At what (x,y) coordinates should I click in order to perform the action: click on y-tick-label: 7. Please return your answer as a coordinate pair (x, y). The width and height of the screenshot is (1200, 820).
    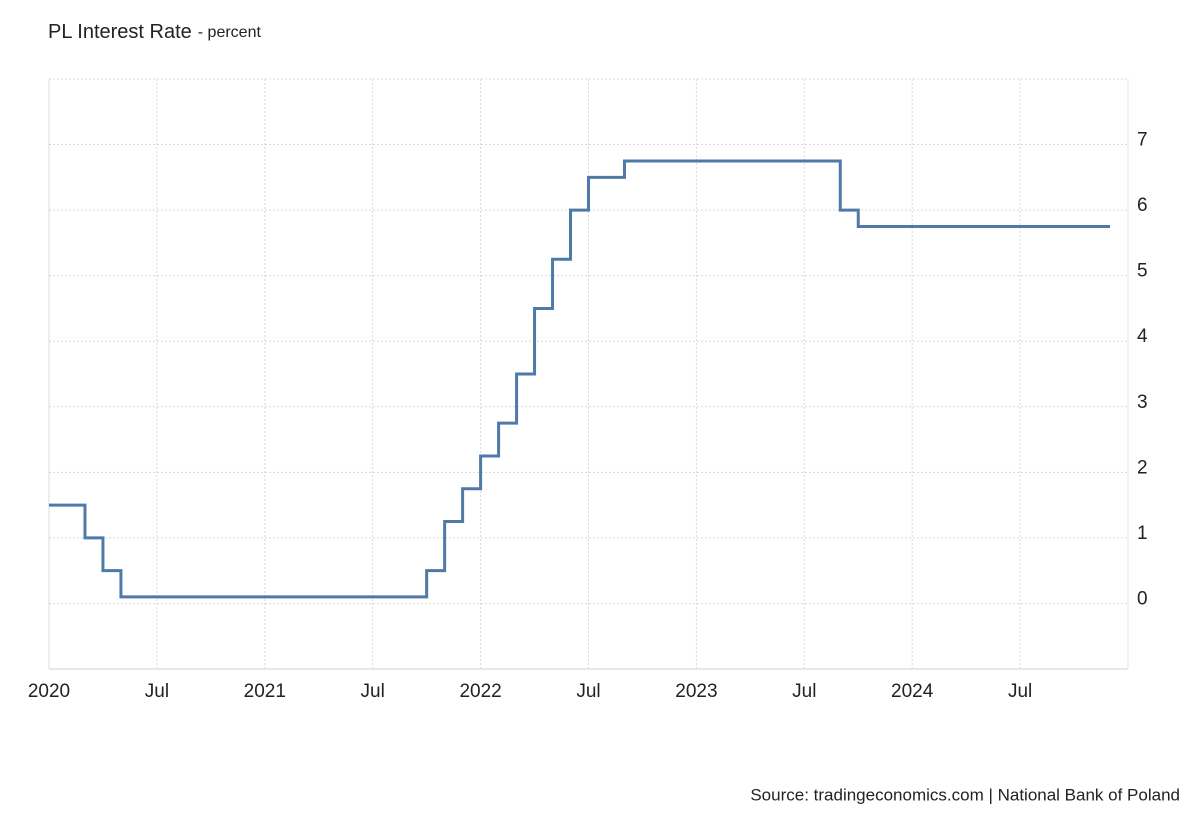
    Looking at the image, I should click on (1142, 140).